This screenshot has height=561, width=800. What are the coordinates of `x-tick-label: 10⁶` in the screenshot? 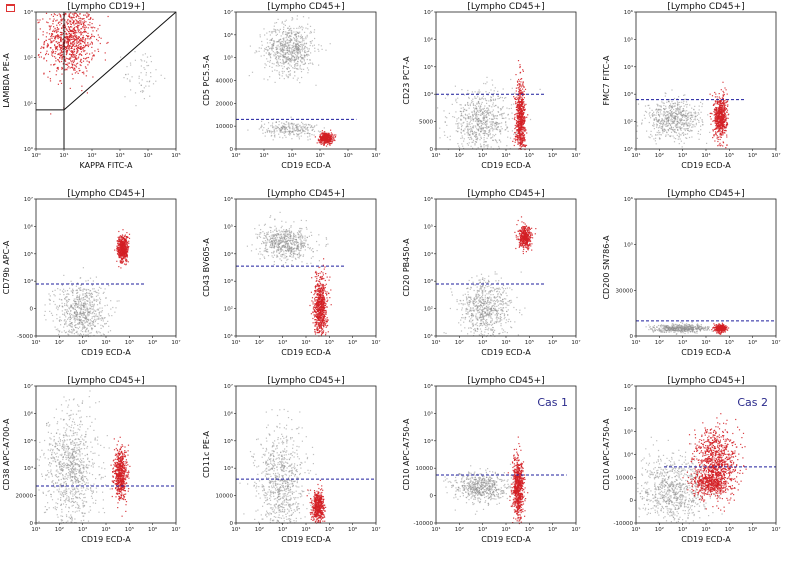 It's located at (753, 155).